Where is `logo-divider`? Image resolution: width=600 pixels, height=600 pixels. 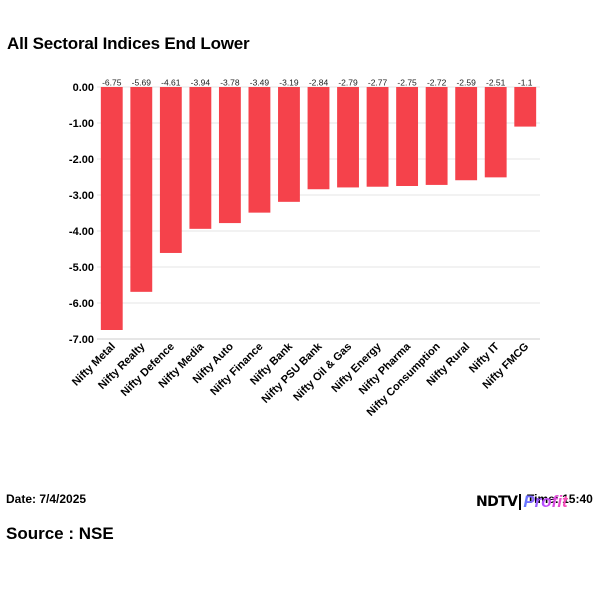
logo-divider is located at coordinates (520, 502).